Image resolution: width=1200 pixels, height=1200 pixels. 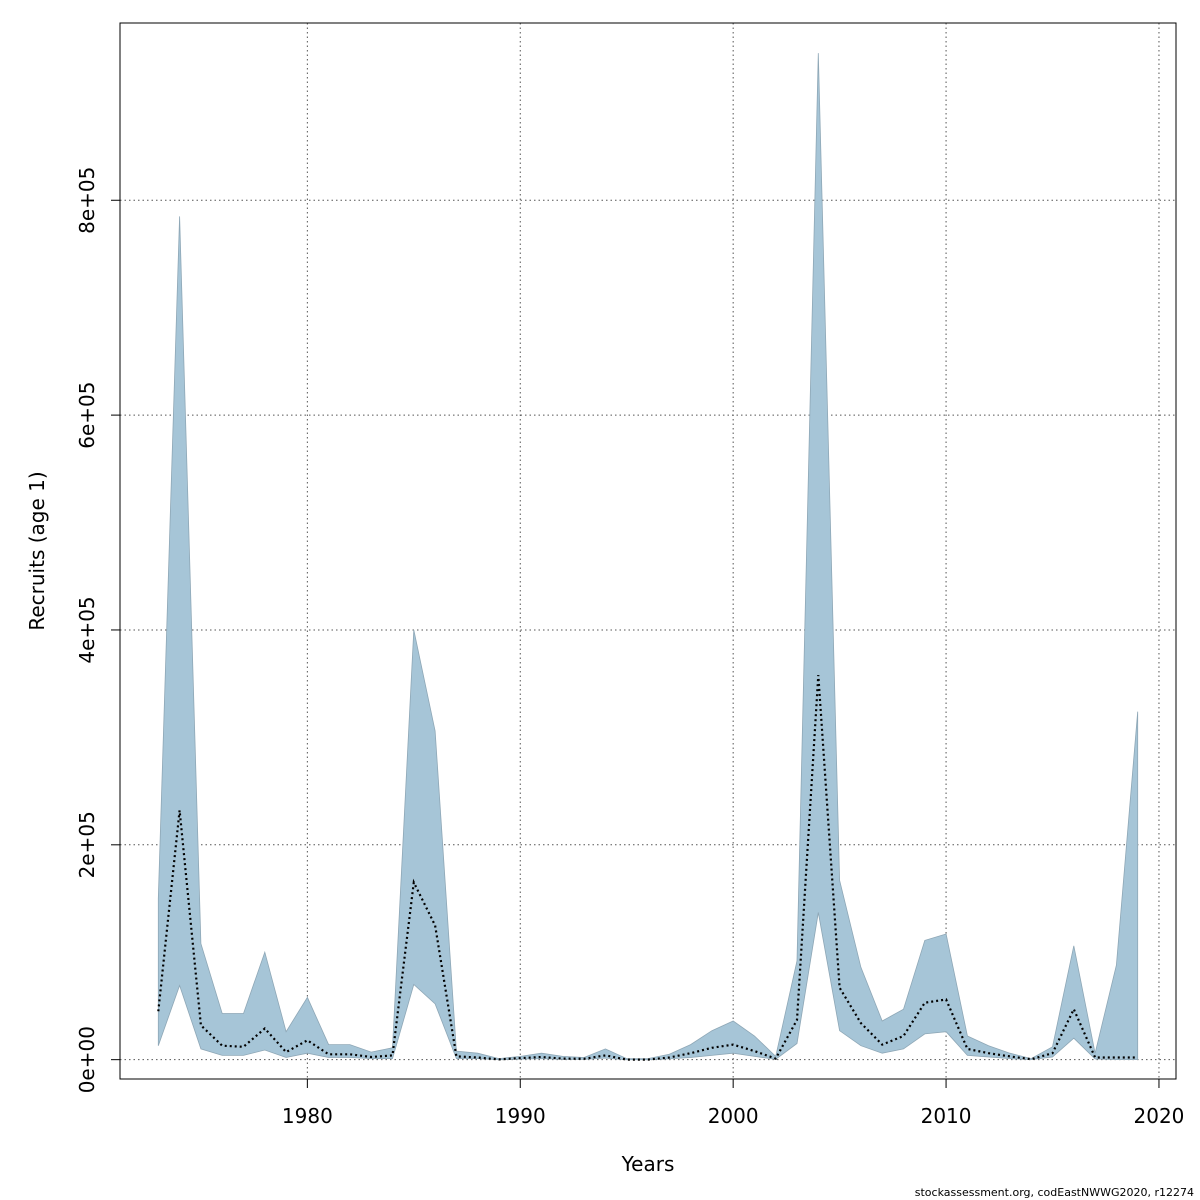 I want to click on x-tick-label-2020: 2020, so click(x=1159, y=1116).